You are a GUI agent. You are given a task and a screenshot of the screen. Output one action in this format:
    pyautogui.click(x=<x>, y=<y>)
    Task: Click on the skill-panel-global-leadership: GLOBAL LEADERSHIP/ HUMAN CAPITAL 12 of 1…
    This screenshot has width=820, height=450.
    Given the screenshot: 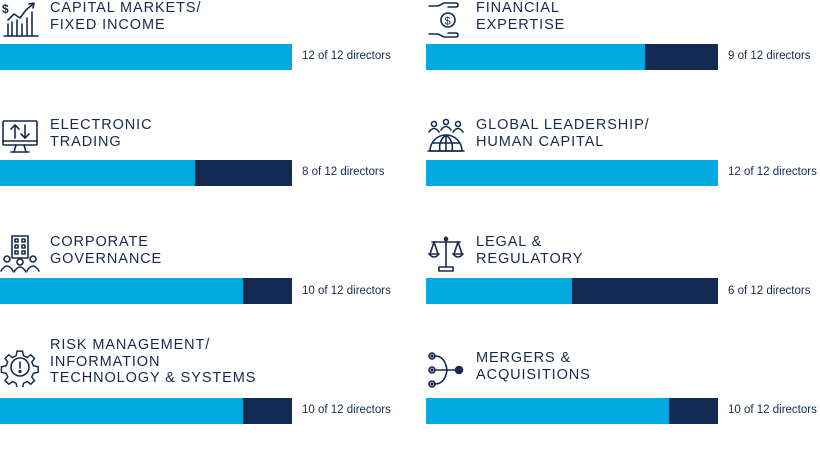 What is the action you would take?
    pyautogui.click(x=623, y=167)
    